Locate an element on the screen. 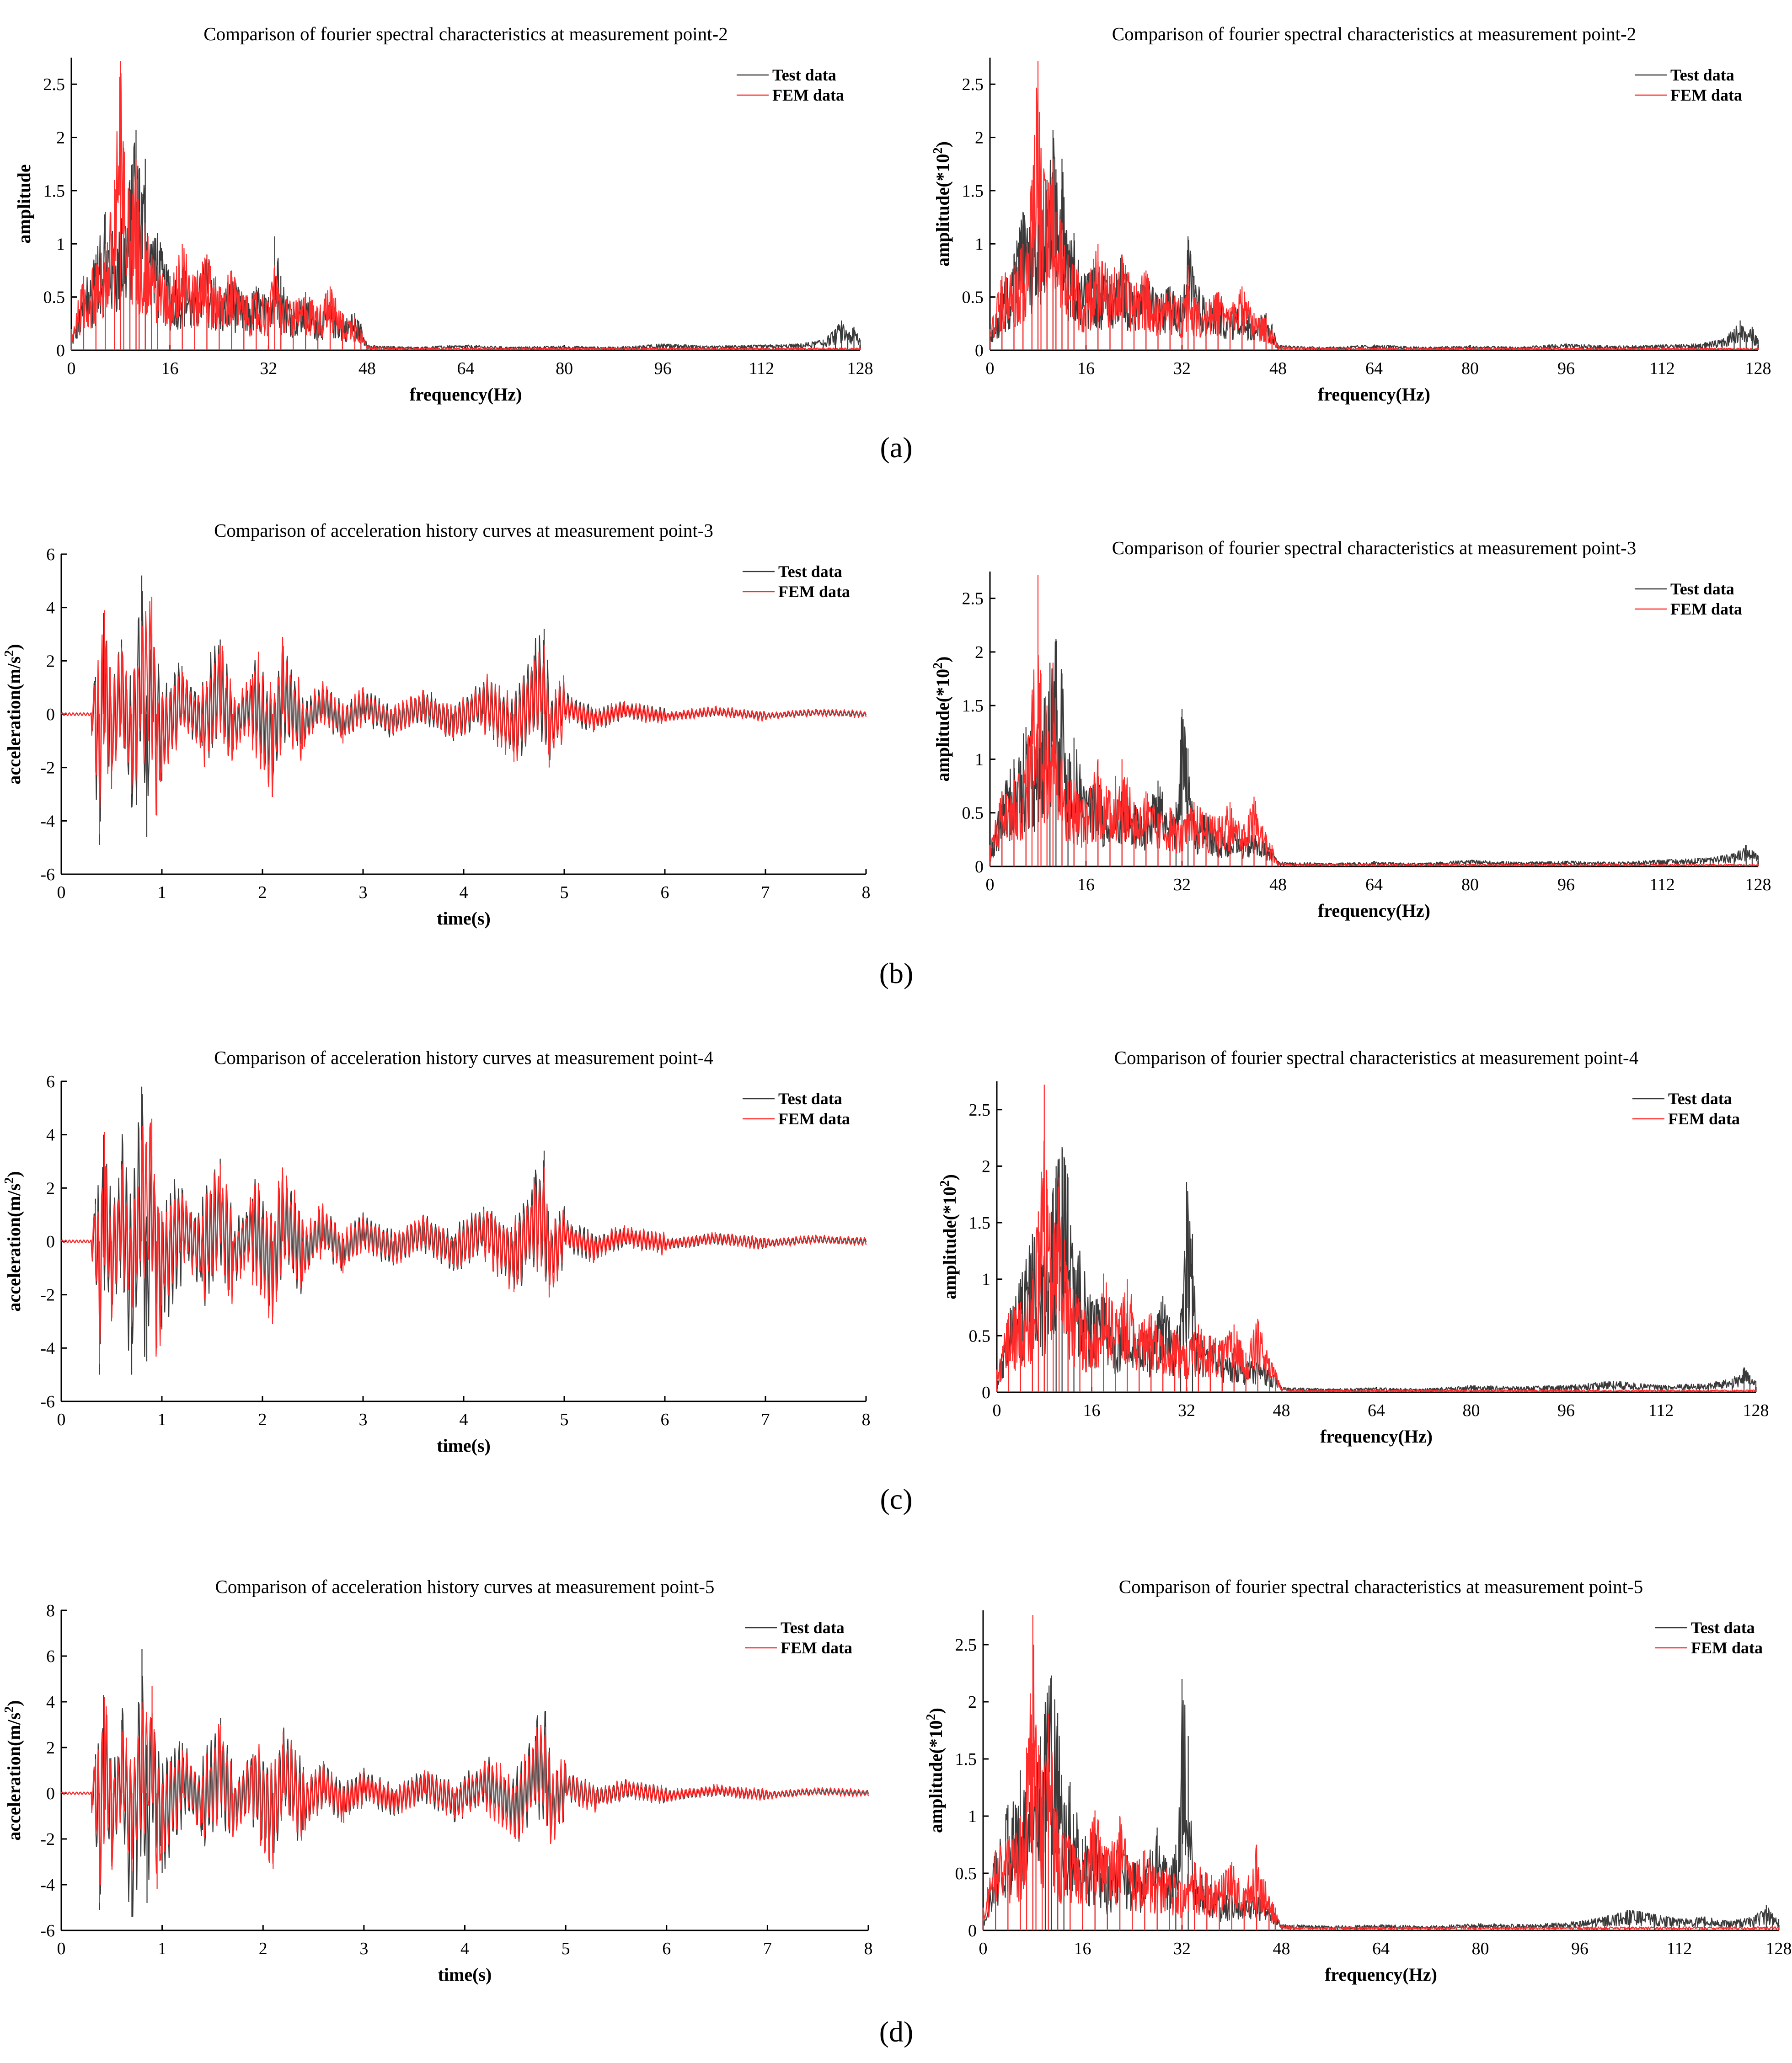 Image resolution: width=1792 pixels, height=2063 pixels. y-axis-label: acceleration(m/s2) is located at coordinates (14, 1241).